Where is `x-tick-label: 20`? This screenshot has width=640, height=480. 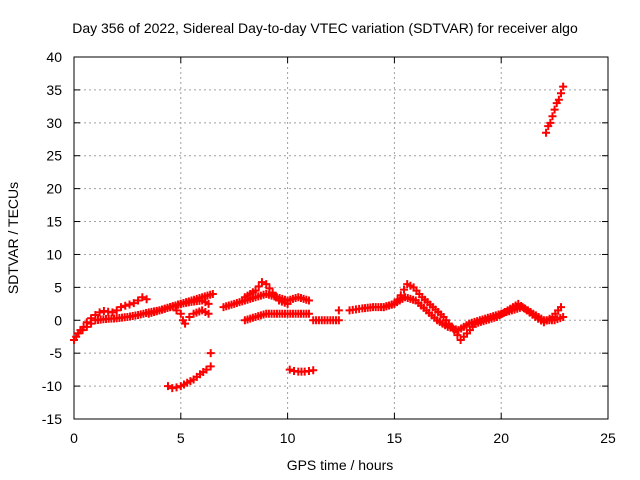
x-tick-label: 20 is located at coordinates (501, 438).